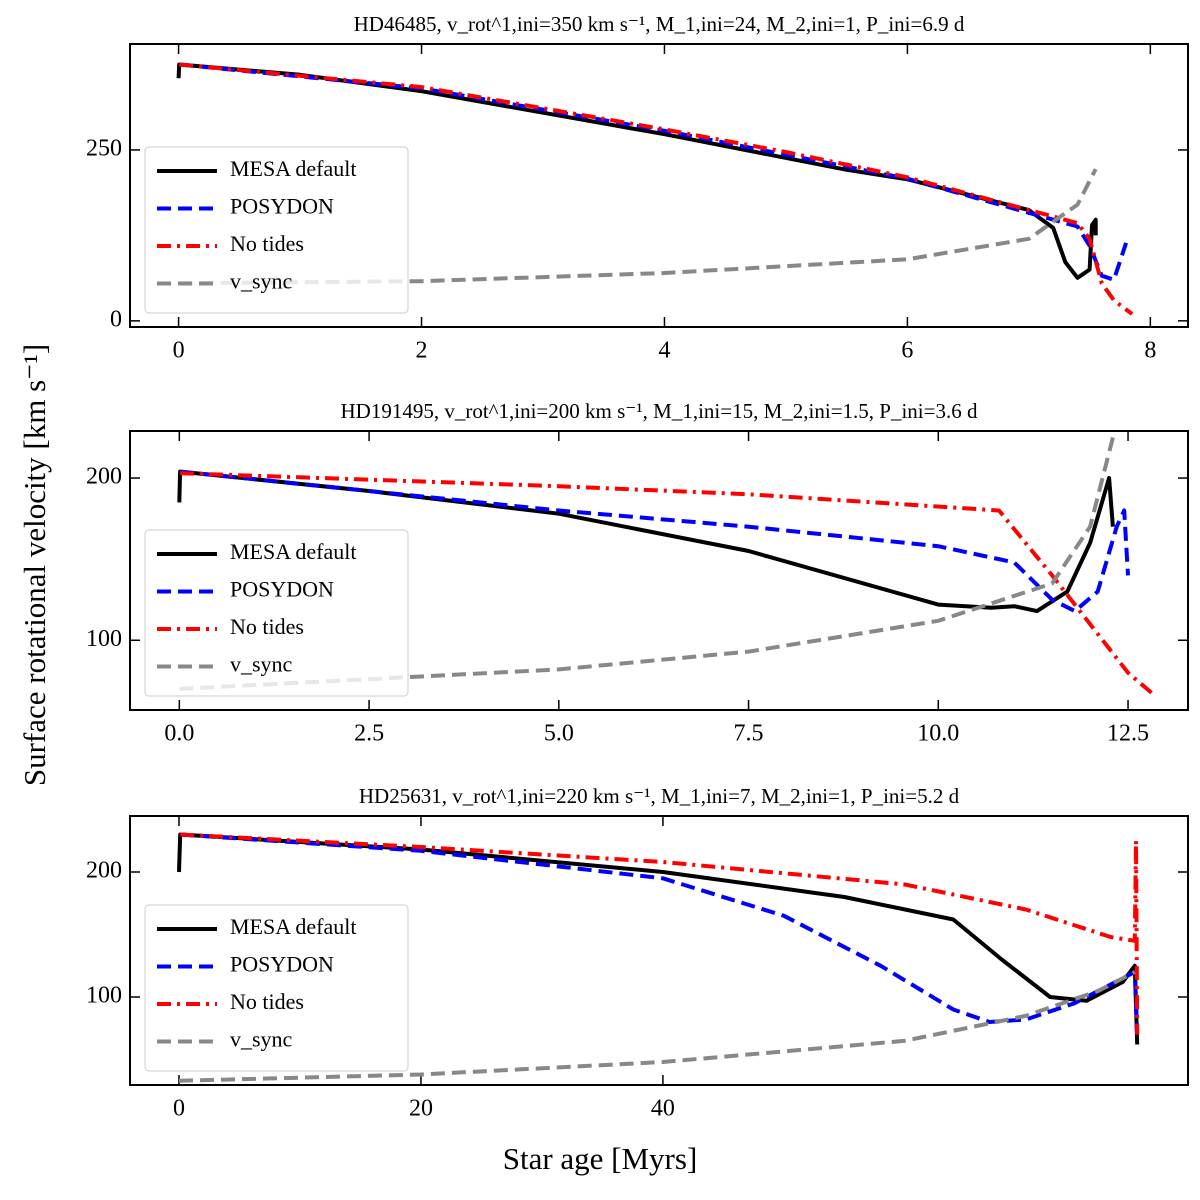 Image resolution: width=1200 pixels, height=1200 pixels. What do you see at coordinates (663, 1109) in the screenshot?
I see `x-tick-label: 40` at bounding box center [663, 1109].